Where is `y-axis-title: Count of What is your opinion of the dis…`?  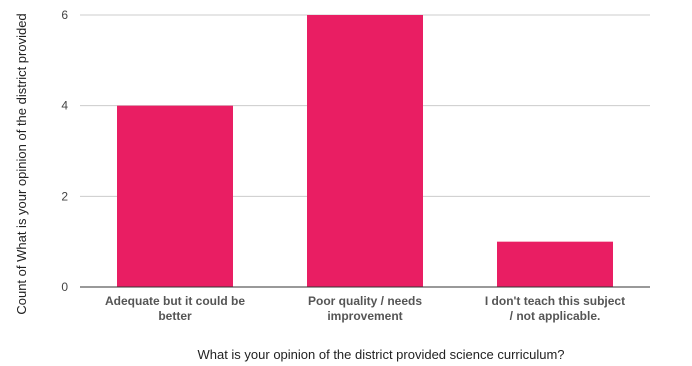
y-axis-title: Count of What is your opinion of the dis… is located at coordinates (21, 163).